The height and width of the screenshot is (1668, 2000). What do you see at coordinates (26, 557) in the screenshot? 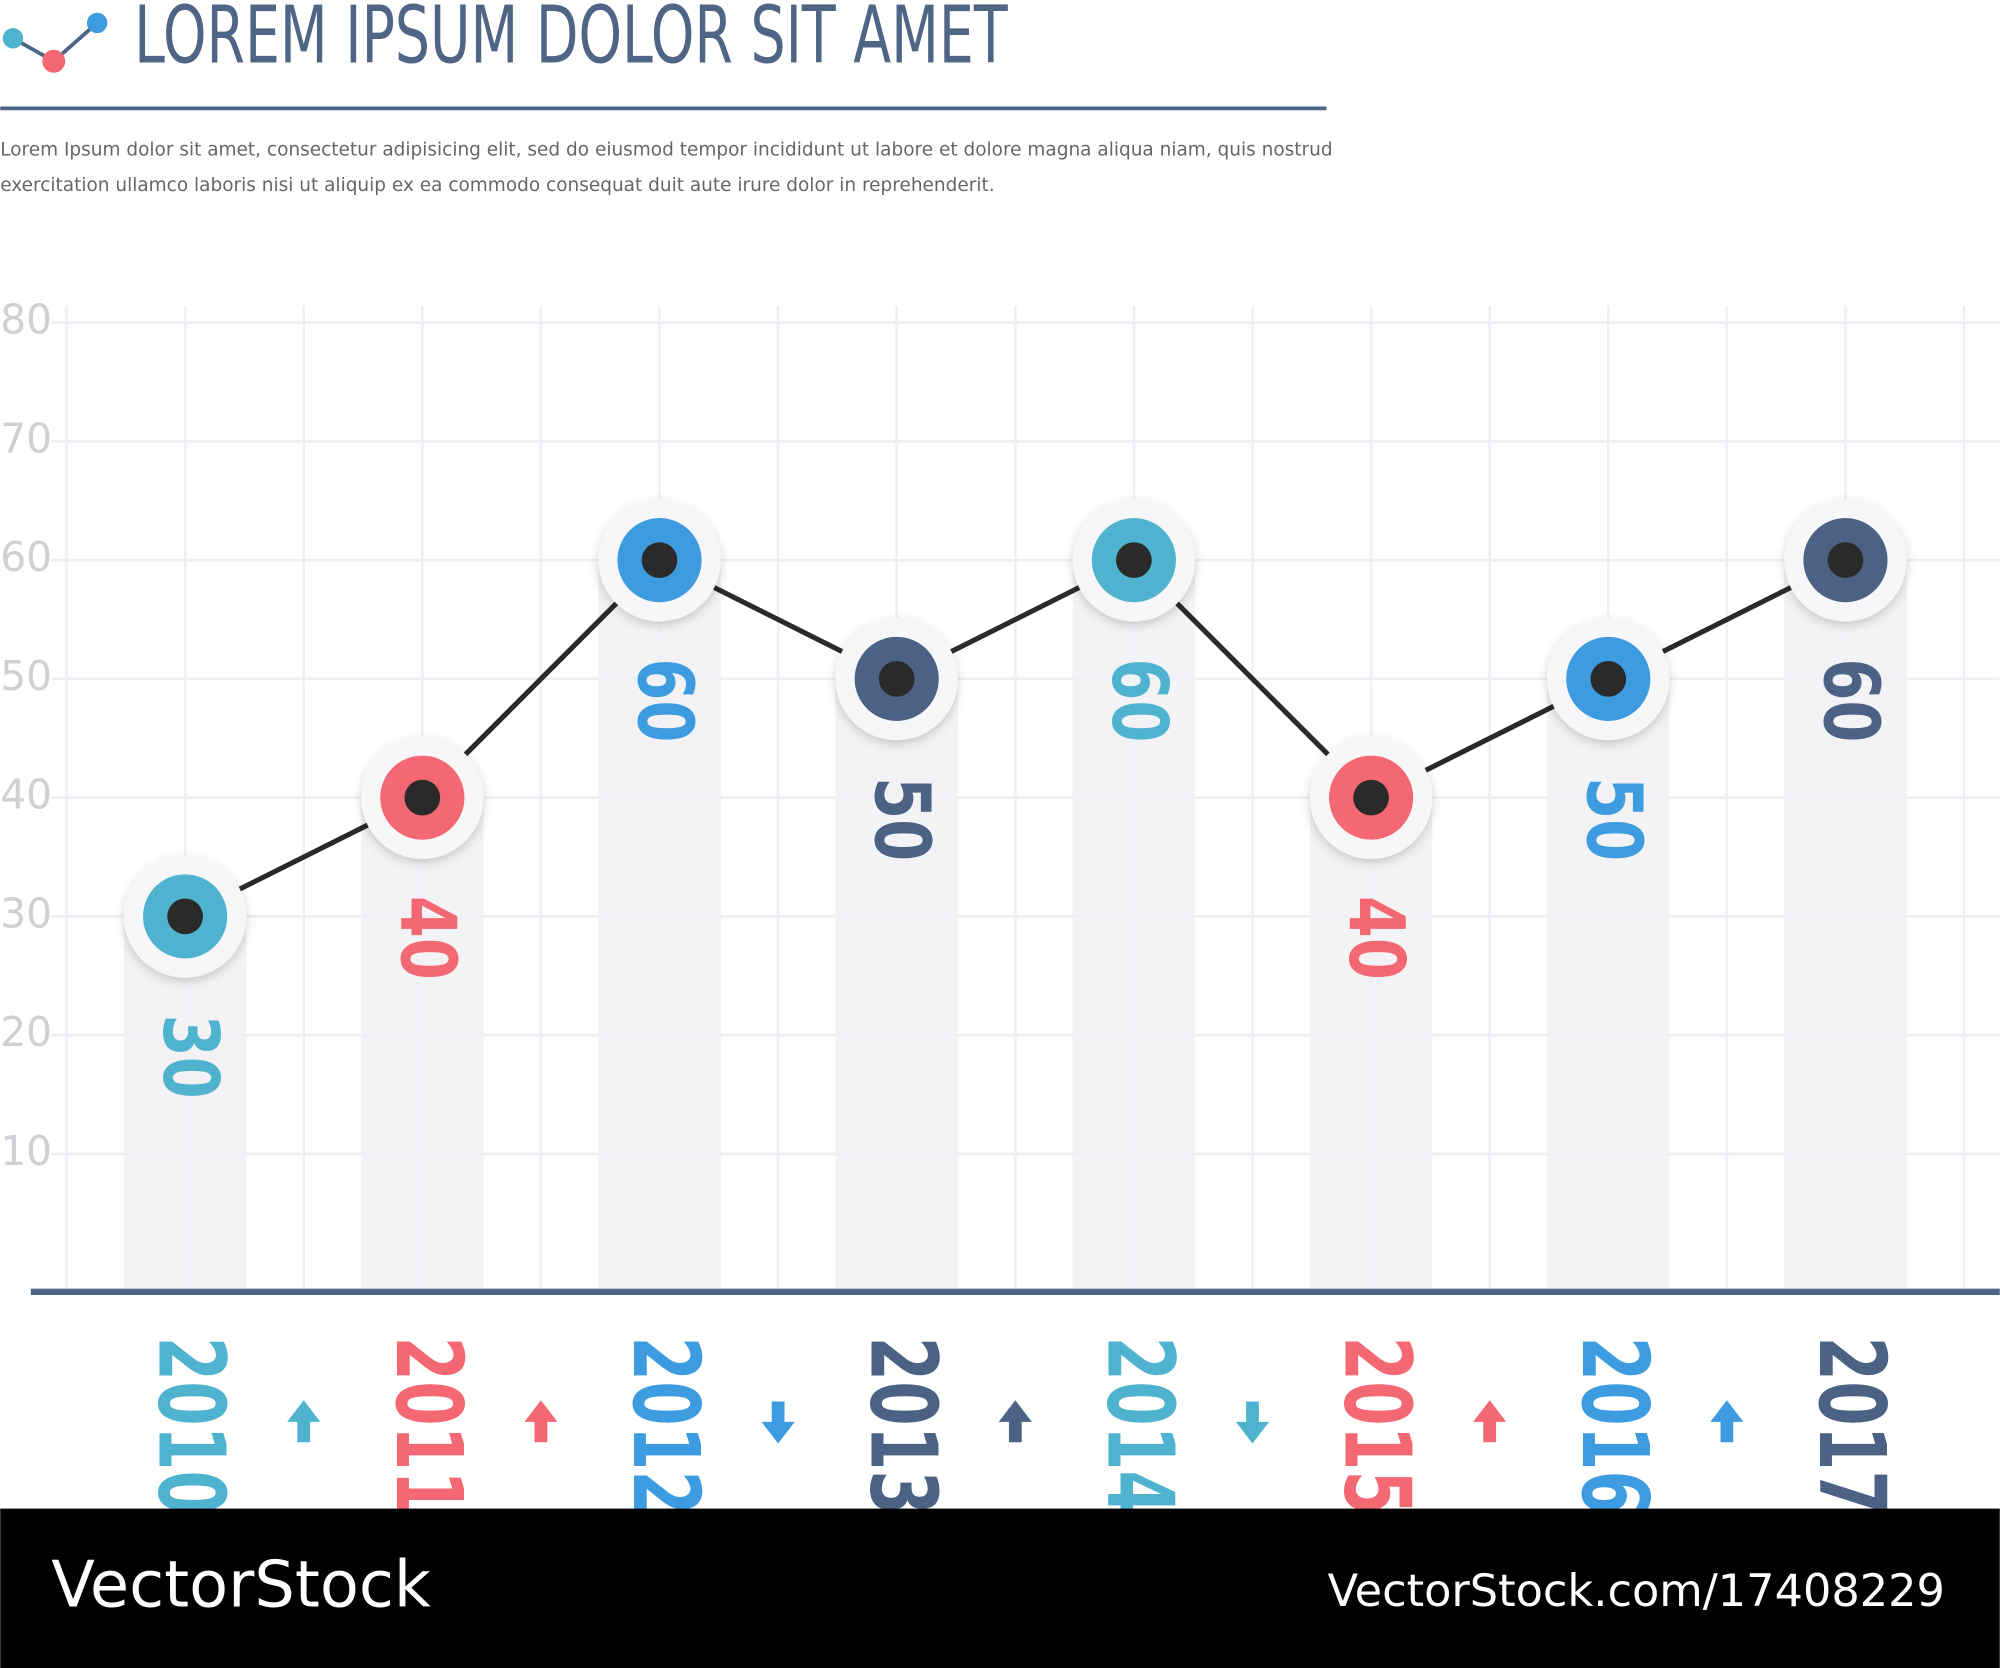
I see `y-tick-label: 60` at bounding box center [26, 557].